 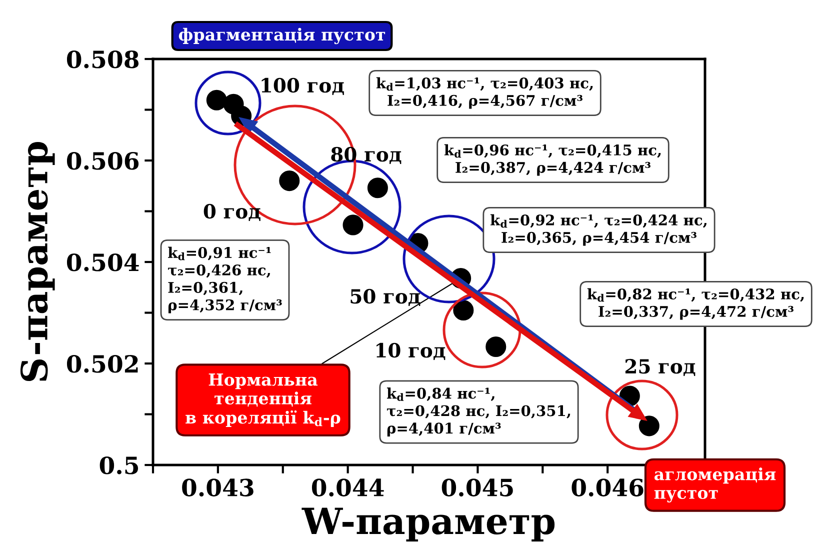 I want to click on y-tick-label: 0.502, so click(x=102, y=363).